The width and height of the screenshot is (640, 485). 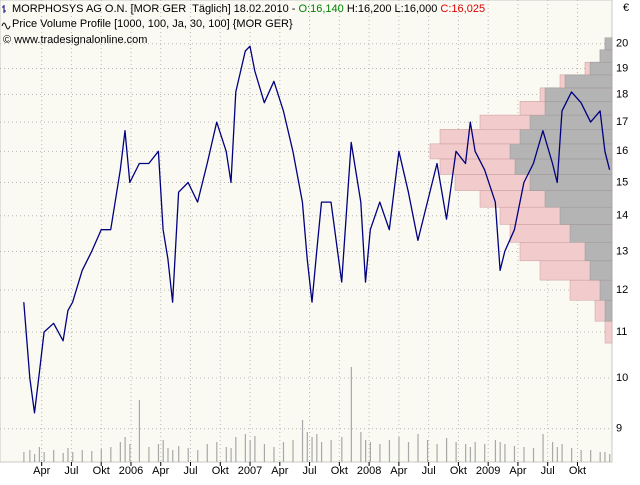 What do you see at coordinates (622, 182) in the screenshot?
I see `y-tick-label: 15` at bounding box center [622, 182].